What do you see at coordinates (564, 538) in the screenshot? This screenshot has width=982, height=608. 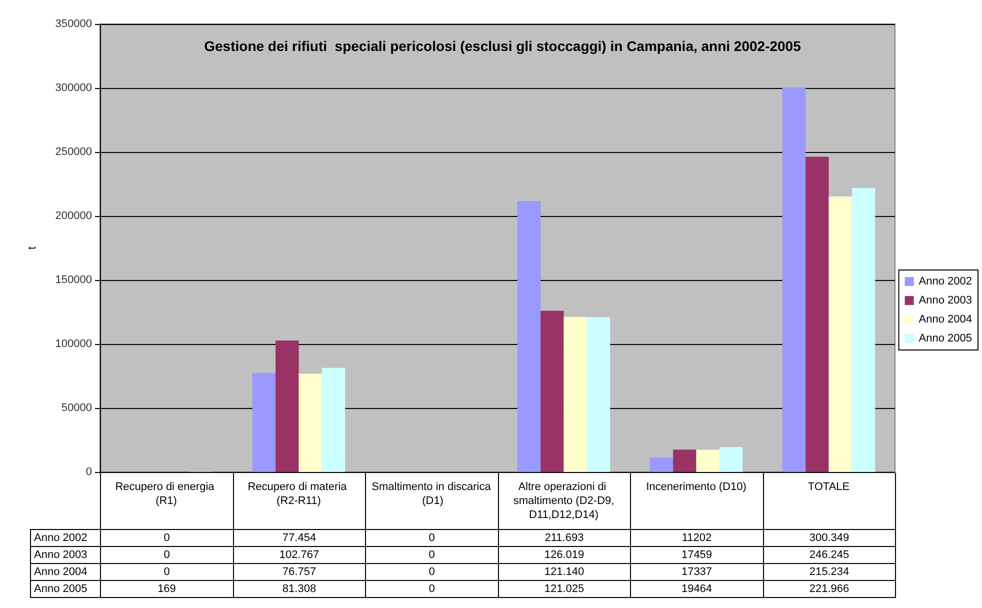 I see `data-label: 211.693` at bounding box center [564, 538].